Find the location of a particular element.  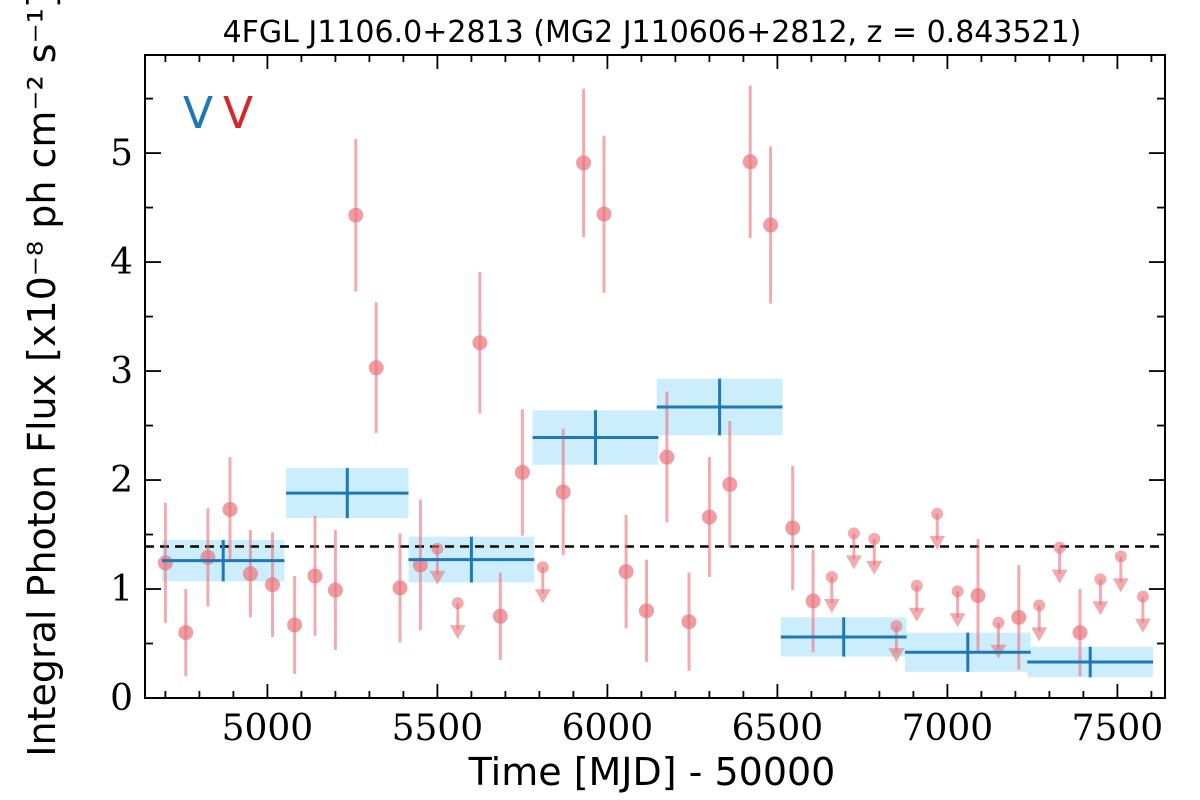

legend-marker-short: V is located at coordinates (238, 113).